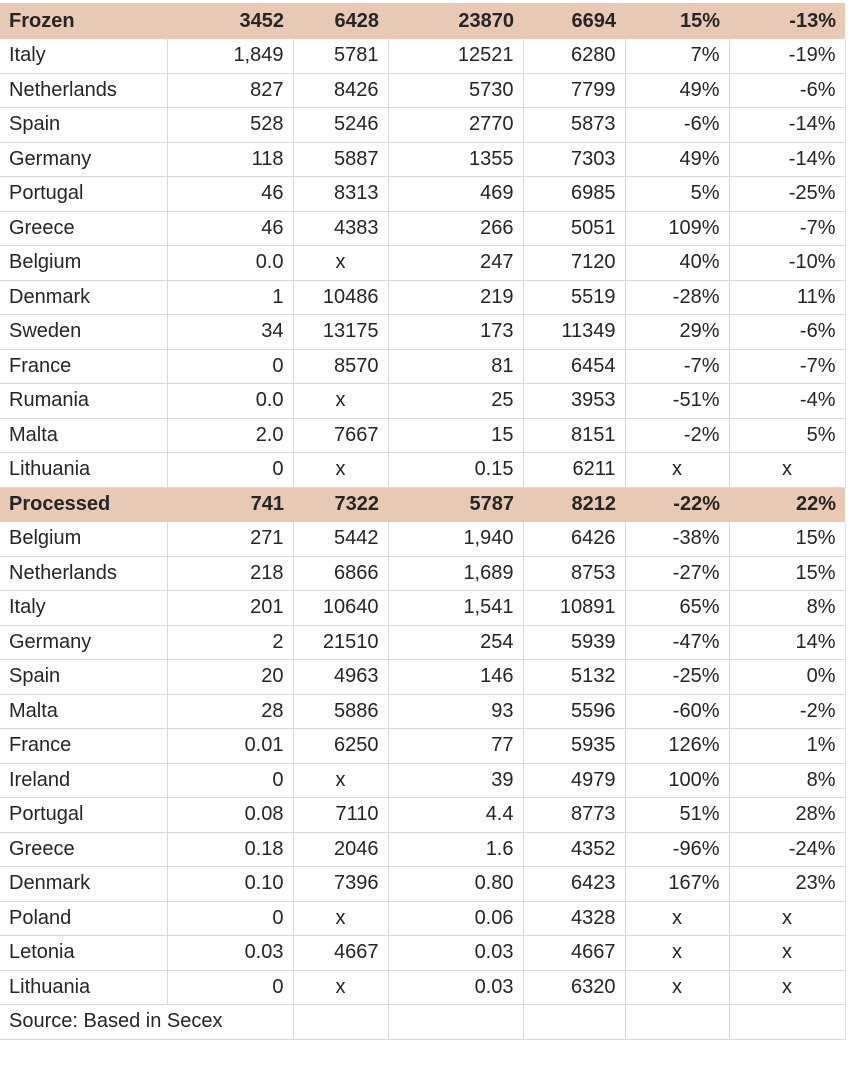 Image resolution: width=852 pixels, height=1085 pixels. What do you see at coordinates (230, 642) in the screenshot?
I see `value-cell: 2` at bounding box center [230, 642].